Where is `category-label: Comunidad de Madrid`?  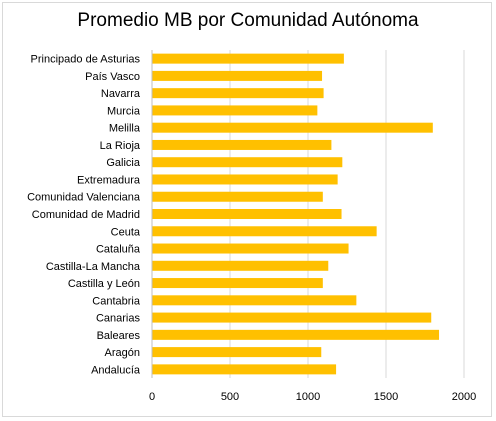 category-label: Comunidad de Madrid is located at coordinates (86, 215).